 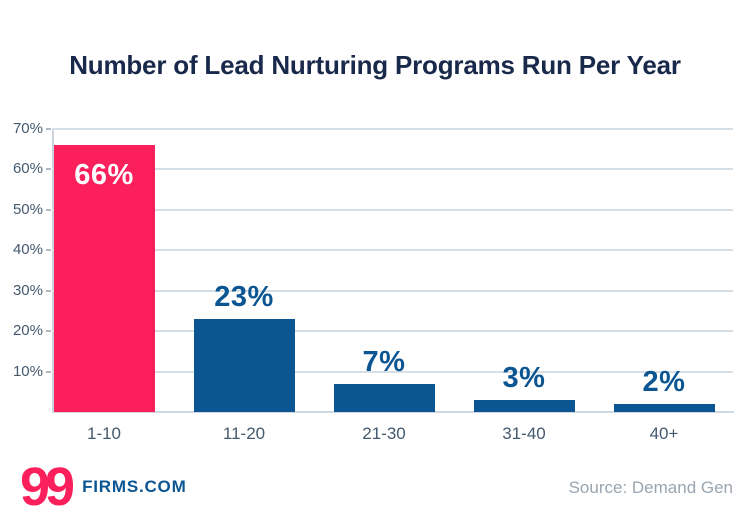 I want to click on bar-value-label: 2%, so click(x=664, y=381).